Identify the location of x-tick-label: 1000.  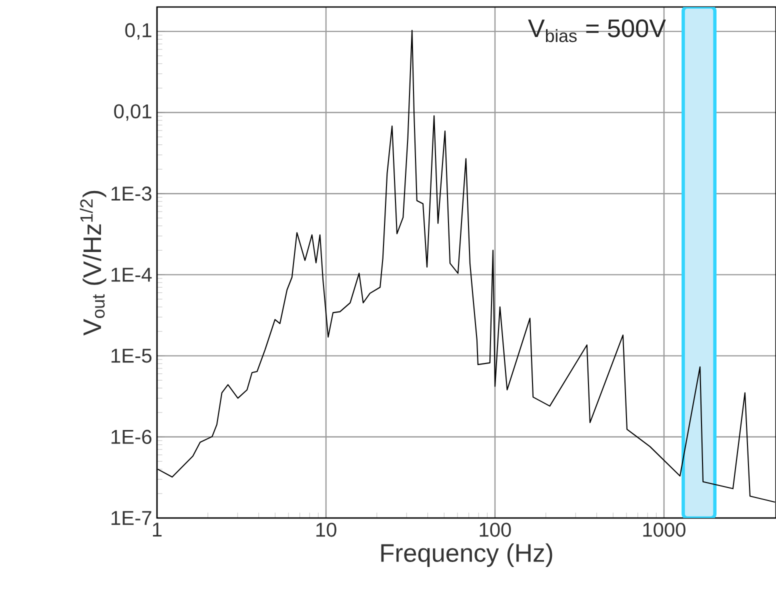
(664, 529).